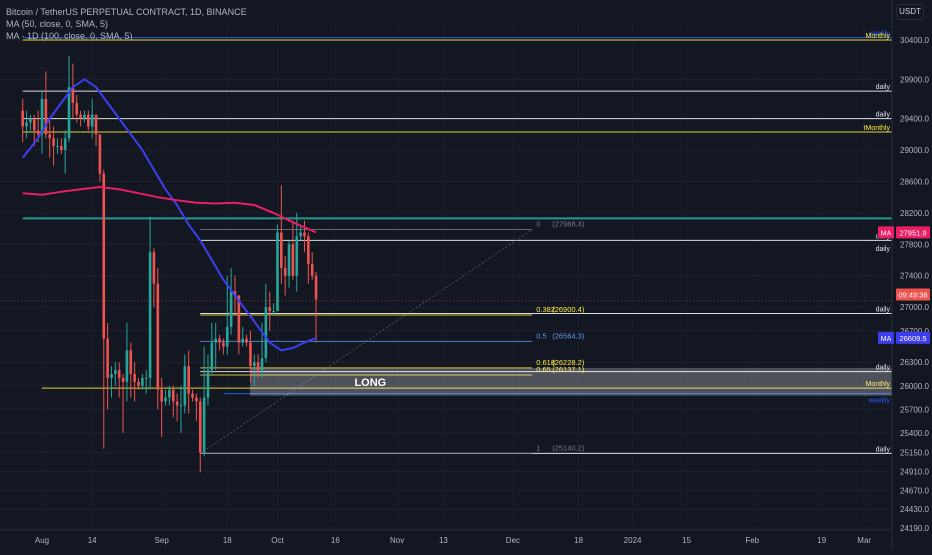  Describe the element at coordinates (169, 209) in the screenshot. I see `ma100-line` at that location.